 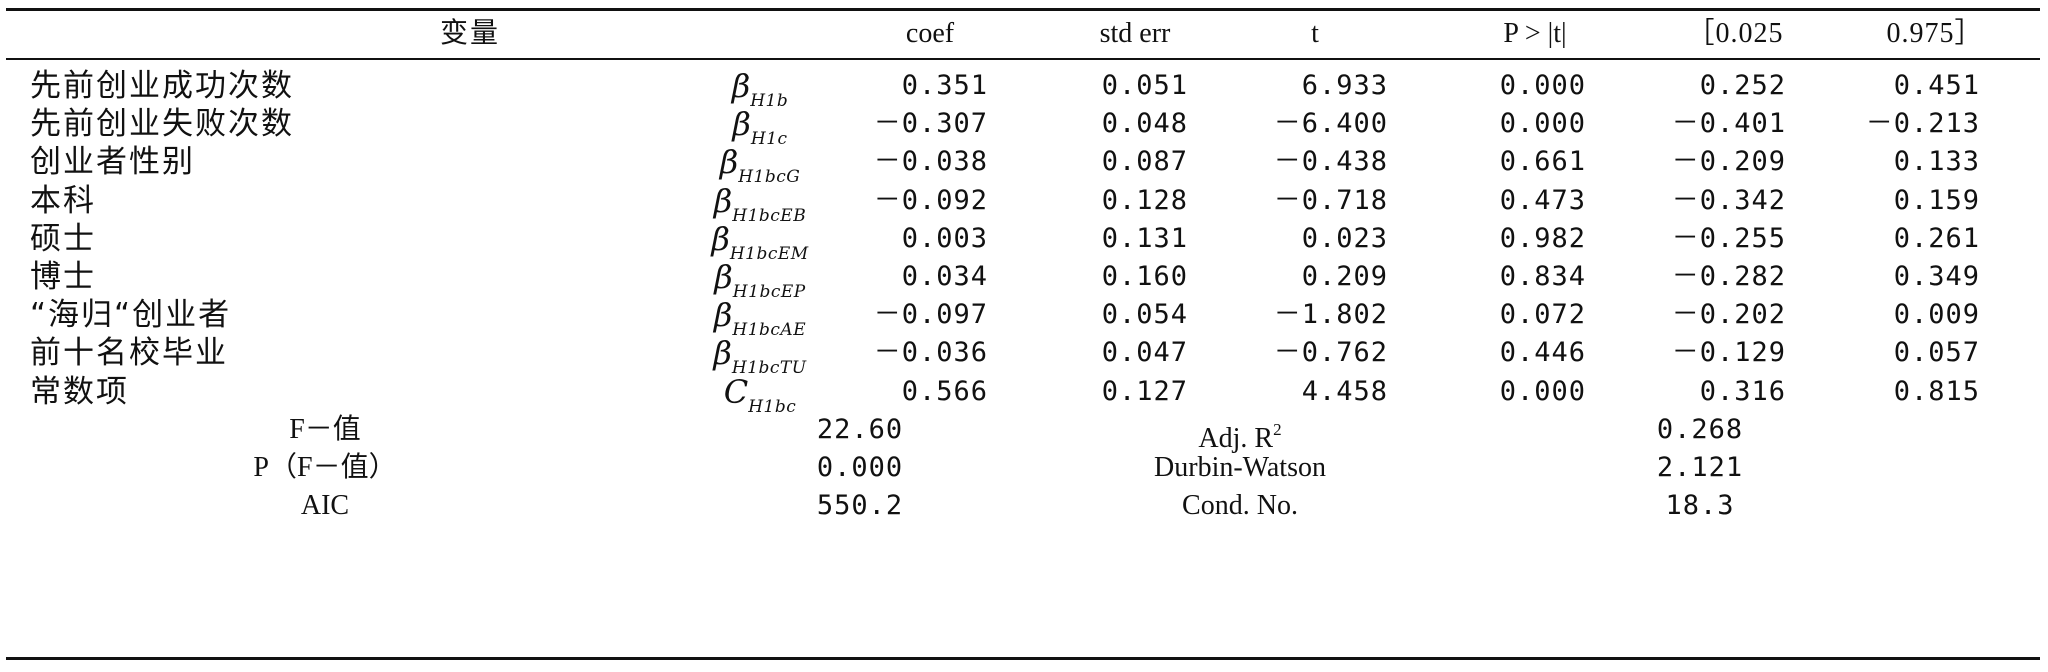 What do you see at coordinates (1735, 33) in the screenshot?
I see `header-ci-low: ［0.025` at bounding box center [1735, 33].